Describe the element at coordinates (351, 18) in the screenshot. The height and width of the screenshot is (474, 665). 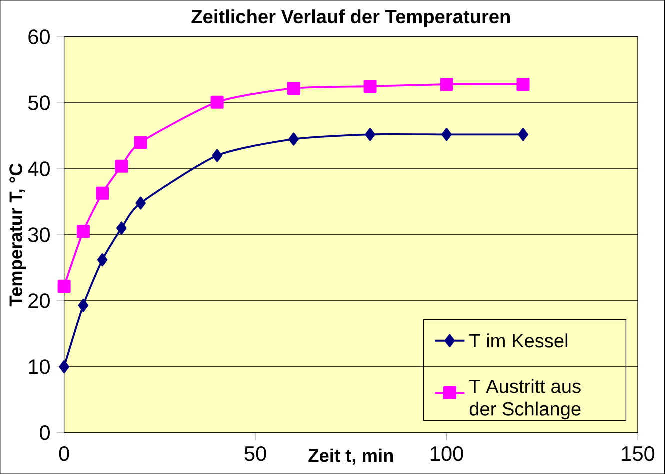
I see `chart-title: Zeitlicher Verlauf der Temperaturen` at that location.